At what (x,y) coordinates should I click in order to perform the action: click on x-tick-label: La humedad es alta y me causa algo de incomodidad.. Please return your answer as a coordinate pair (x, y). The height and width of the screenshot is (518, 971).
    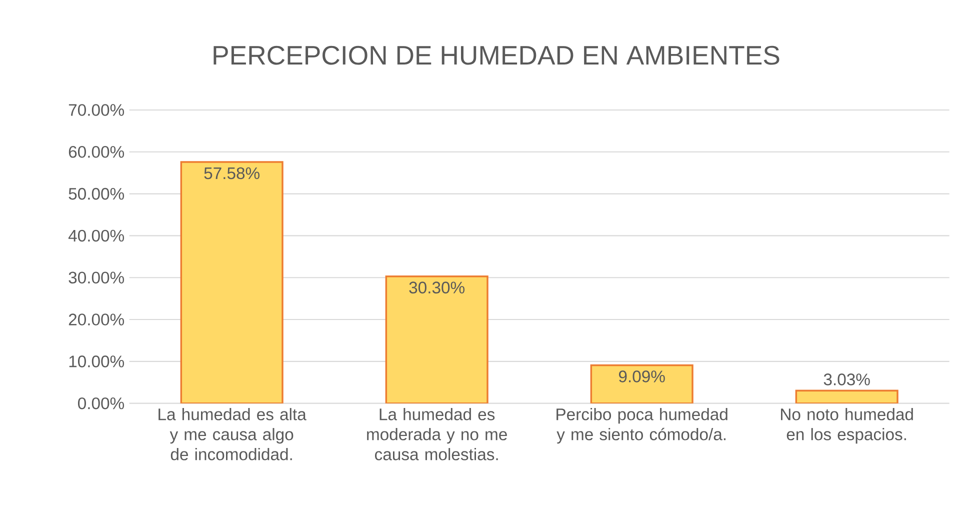
    Looking at the image, I should click on (232, 434).